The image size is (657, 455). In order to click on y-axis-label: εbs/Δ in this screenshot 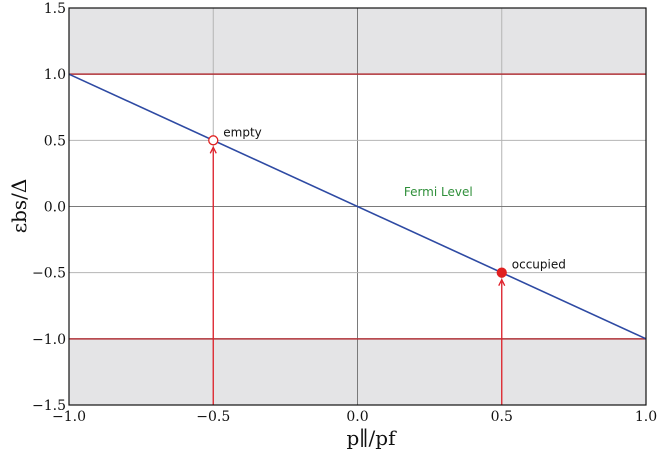, I will do `click(19, 206)`.